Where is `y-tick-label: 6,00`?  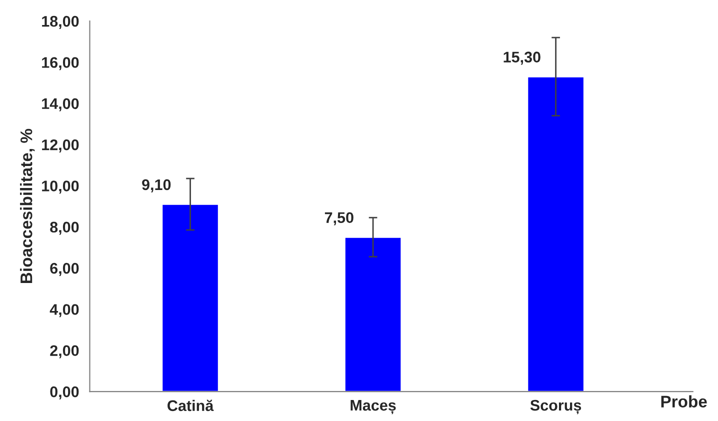 y-tick-label: 6,00 is located at coordinates (64, 269).